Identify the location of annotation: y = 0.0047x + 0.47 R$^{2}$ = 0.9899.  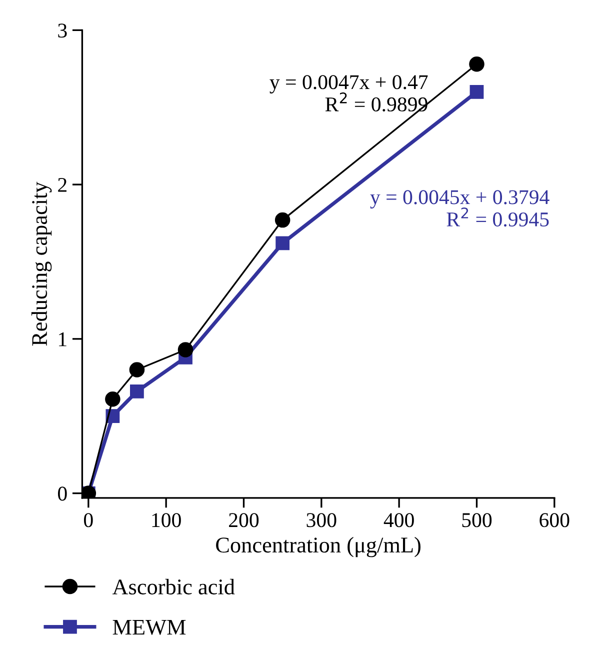
(349, 93).